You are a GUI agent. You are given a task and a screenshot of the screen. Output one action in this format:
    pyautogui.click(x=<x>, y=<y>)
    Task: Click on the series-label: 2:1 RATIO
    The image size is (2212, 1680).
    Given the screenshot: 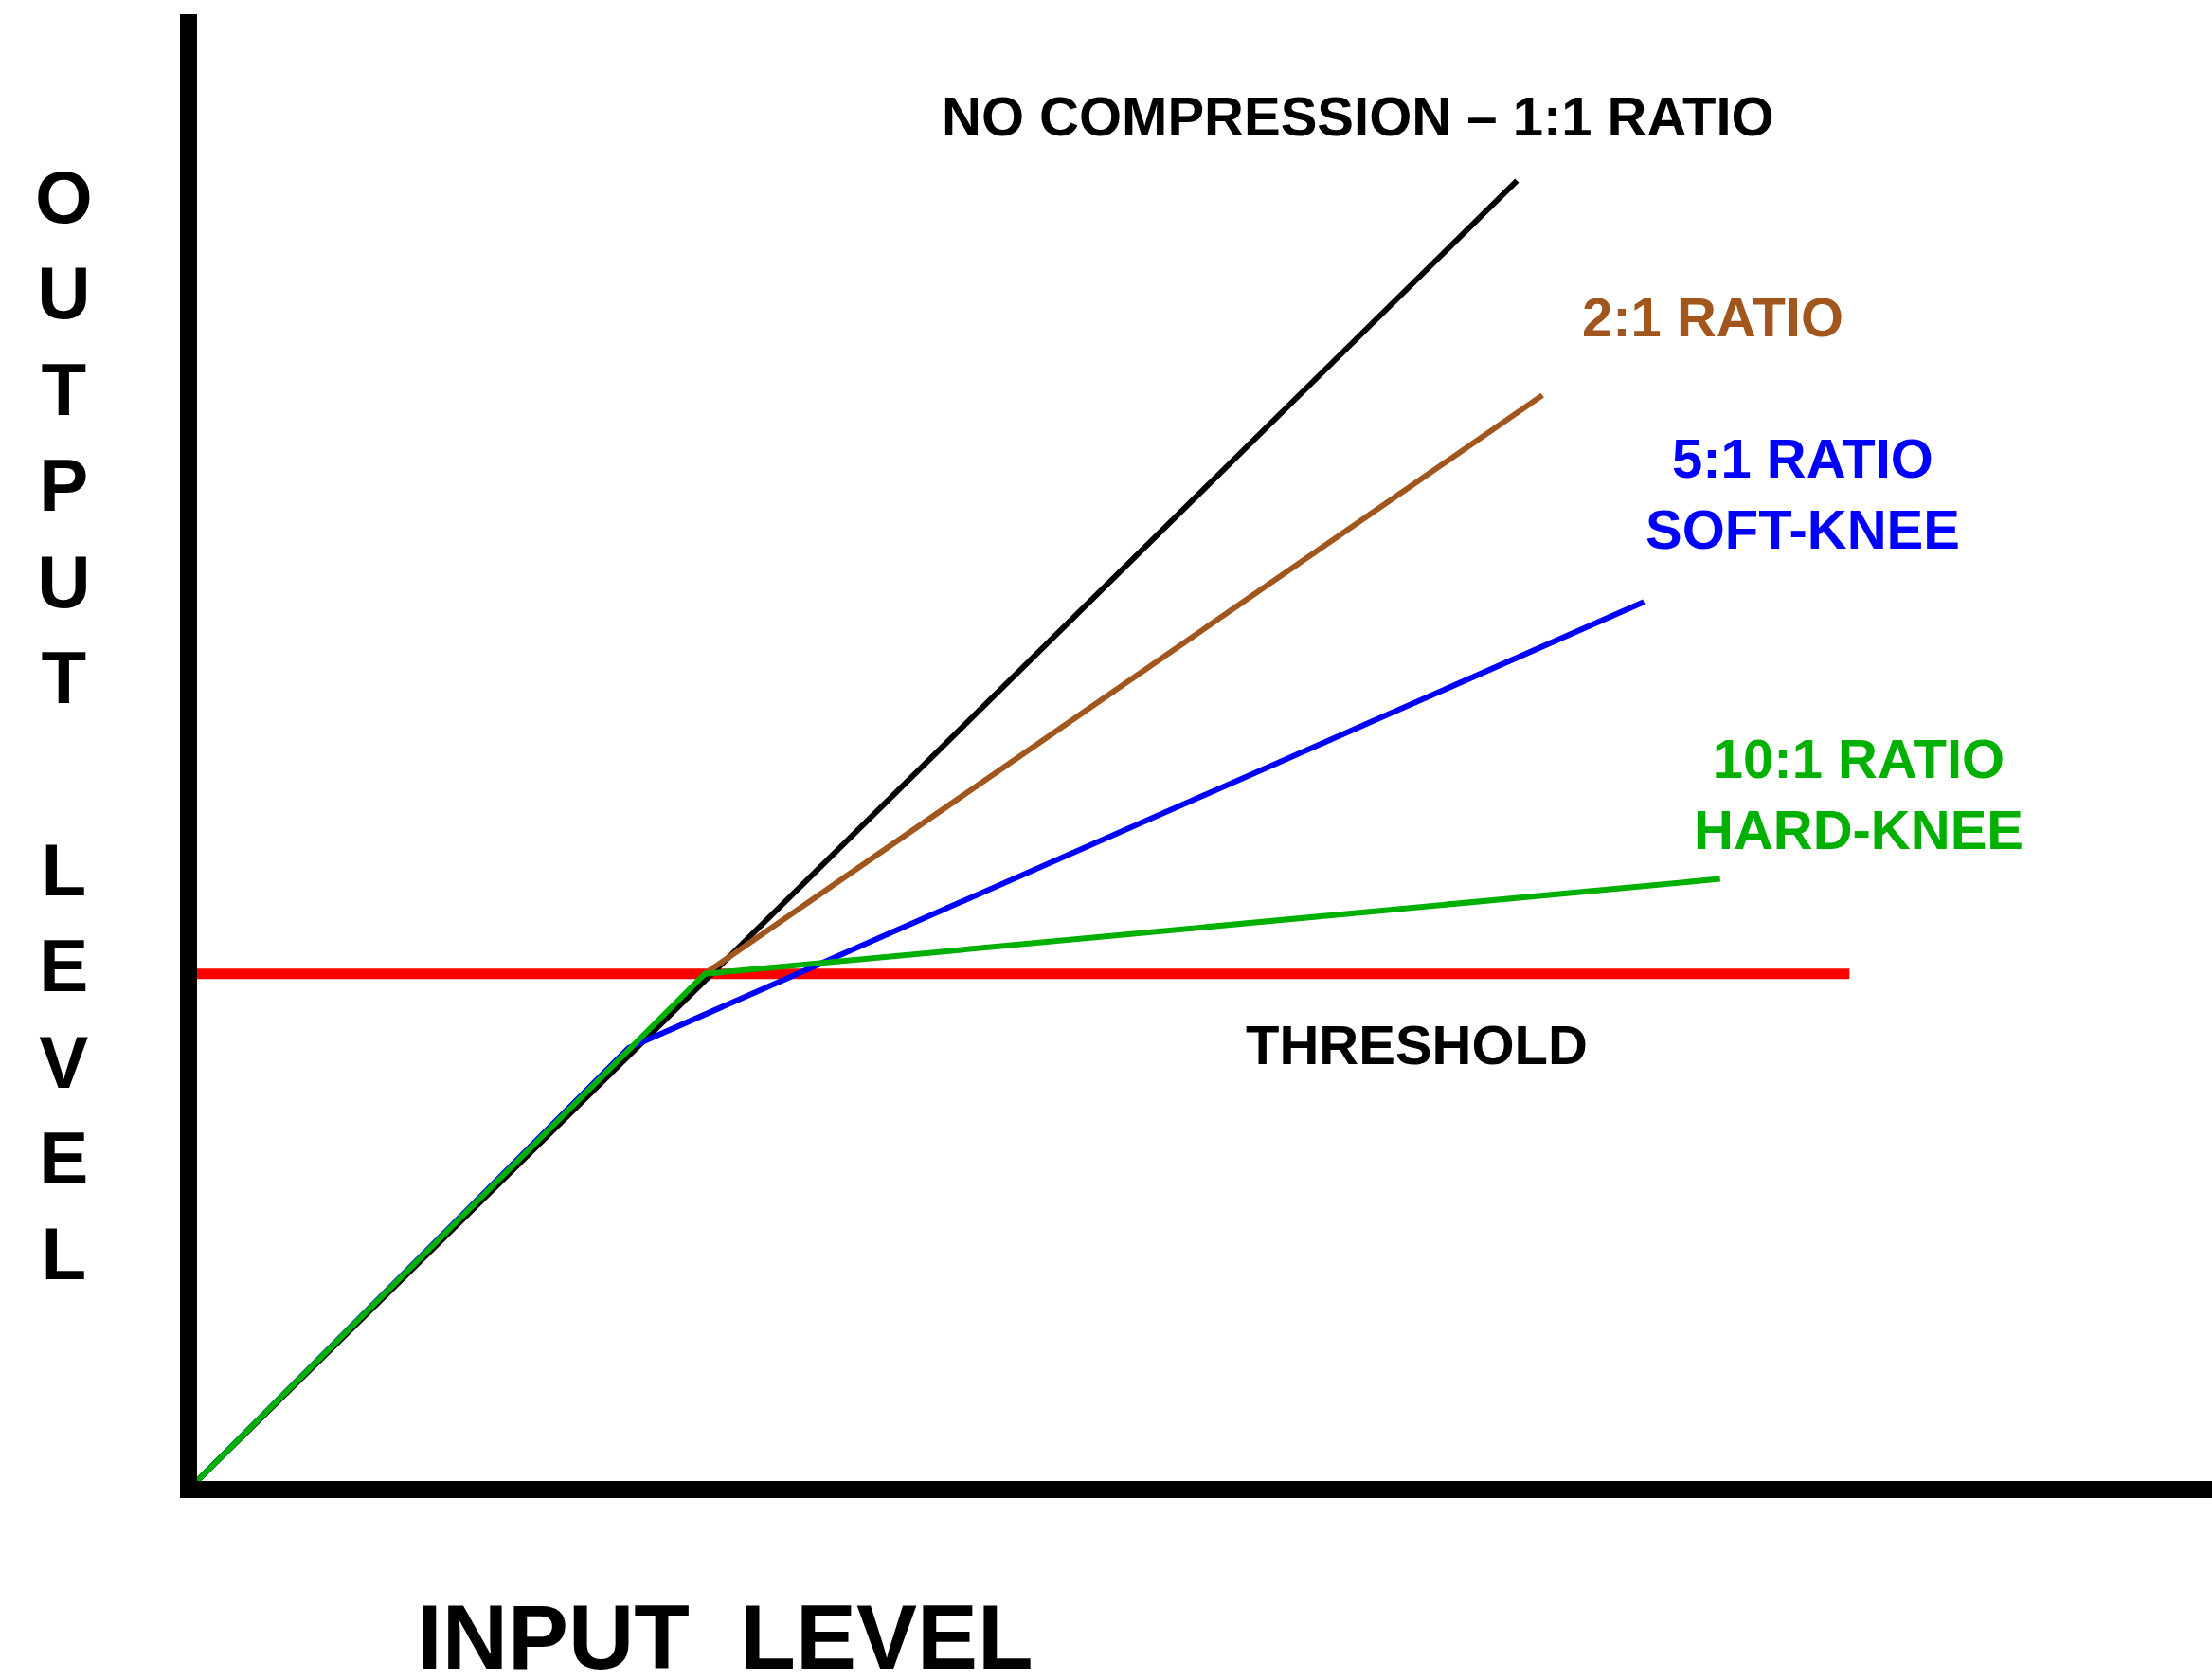 What is the action you would take?
    pyautogui.click(x=1713, y=317)
    